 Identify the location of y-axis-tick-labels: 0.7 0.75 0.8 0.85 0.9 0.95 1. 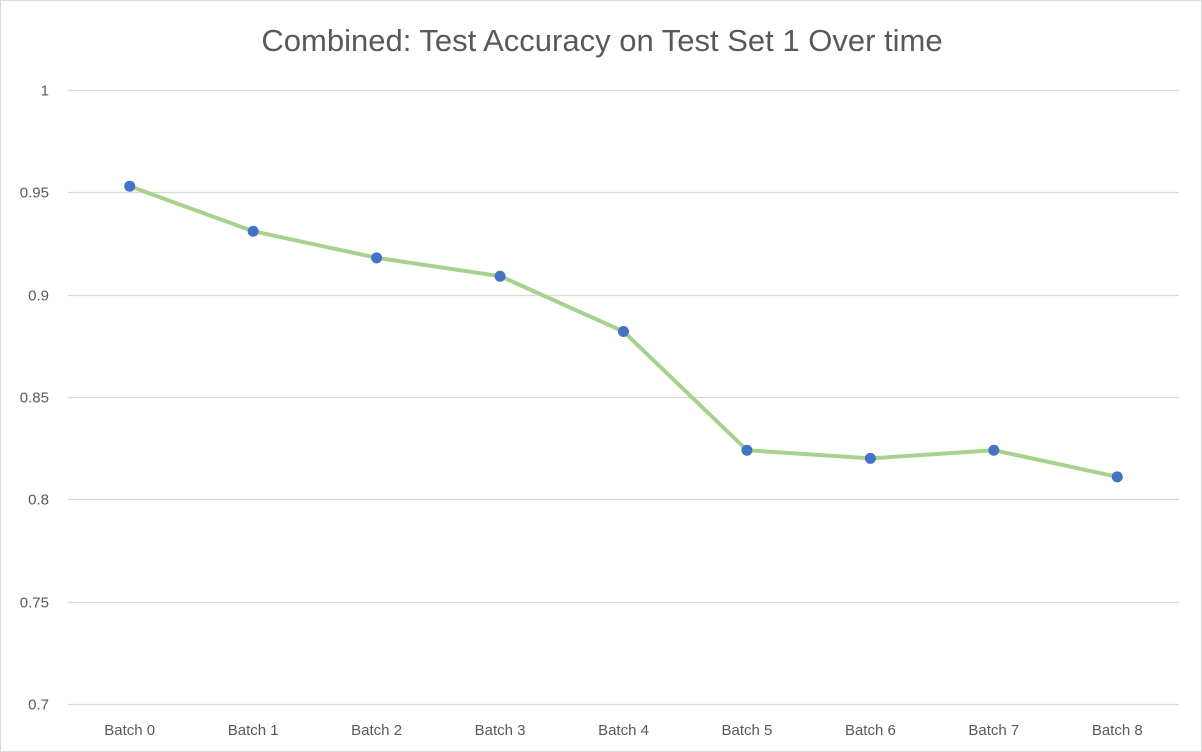
(34, 398).